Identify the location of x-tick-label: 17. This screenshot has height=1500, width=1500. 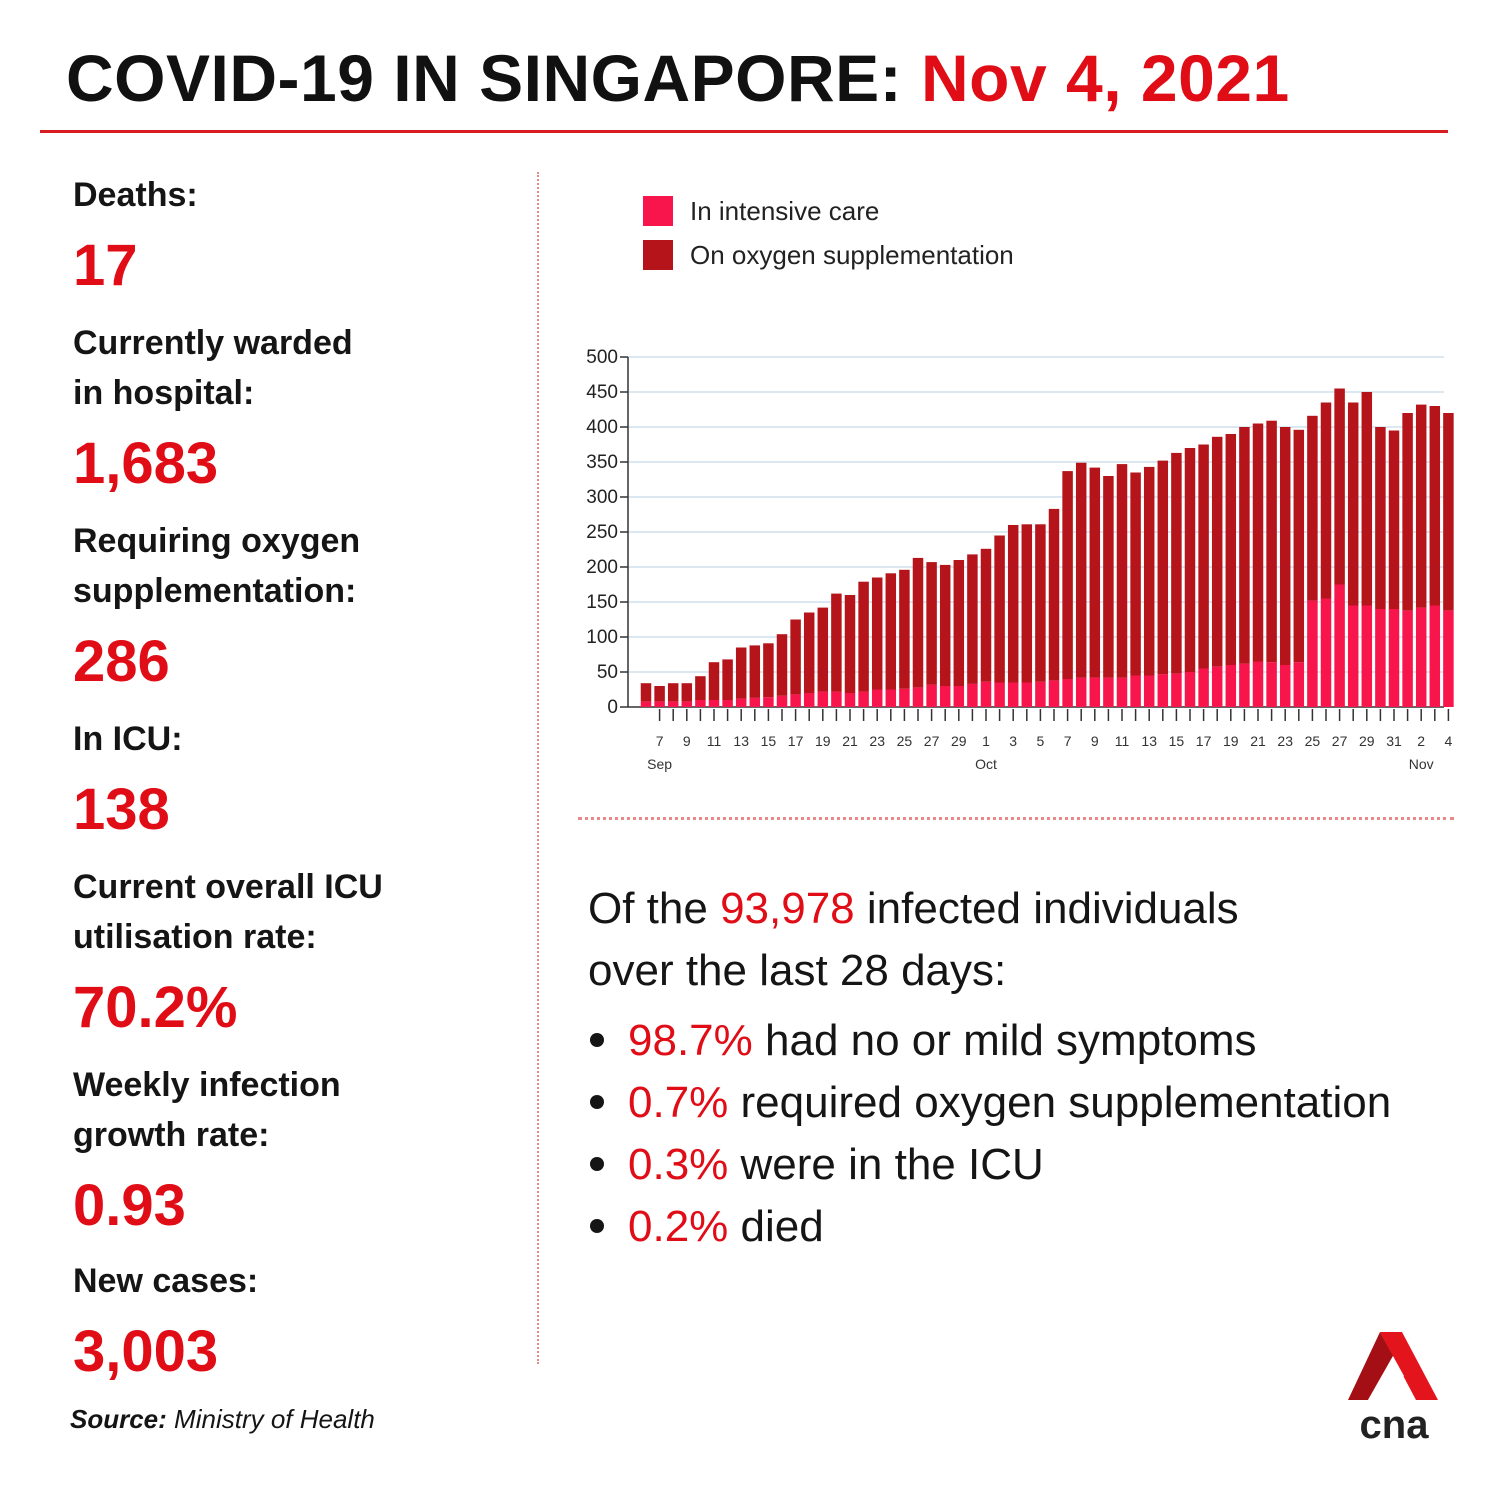
(1204, 741).